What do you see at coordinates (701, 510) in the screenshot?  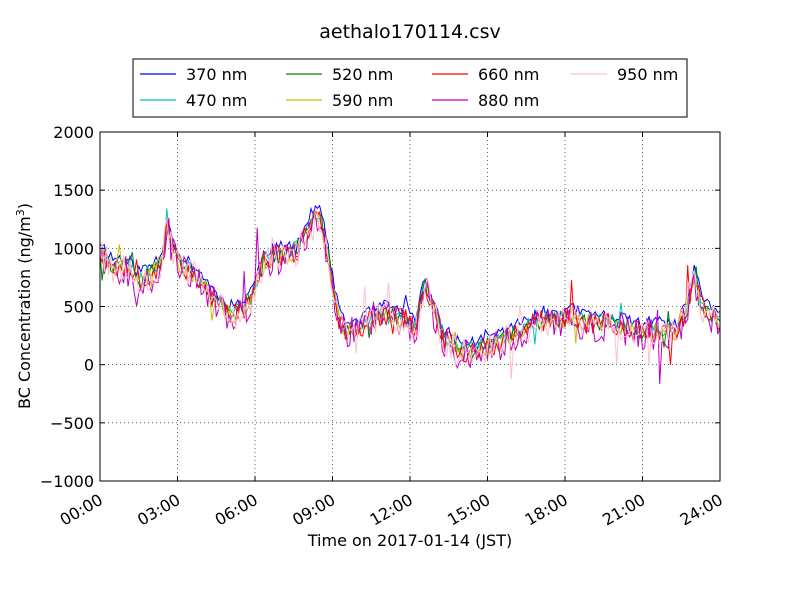 I see `x-tick-label: 24:00` at bounding box center [701, 510].